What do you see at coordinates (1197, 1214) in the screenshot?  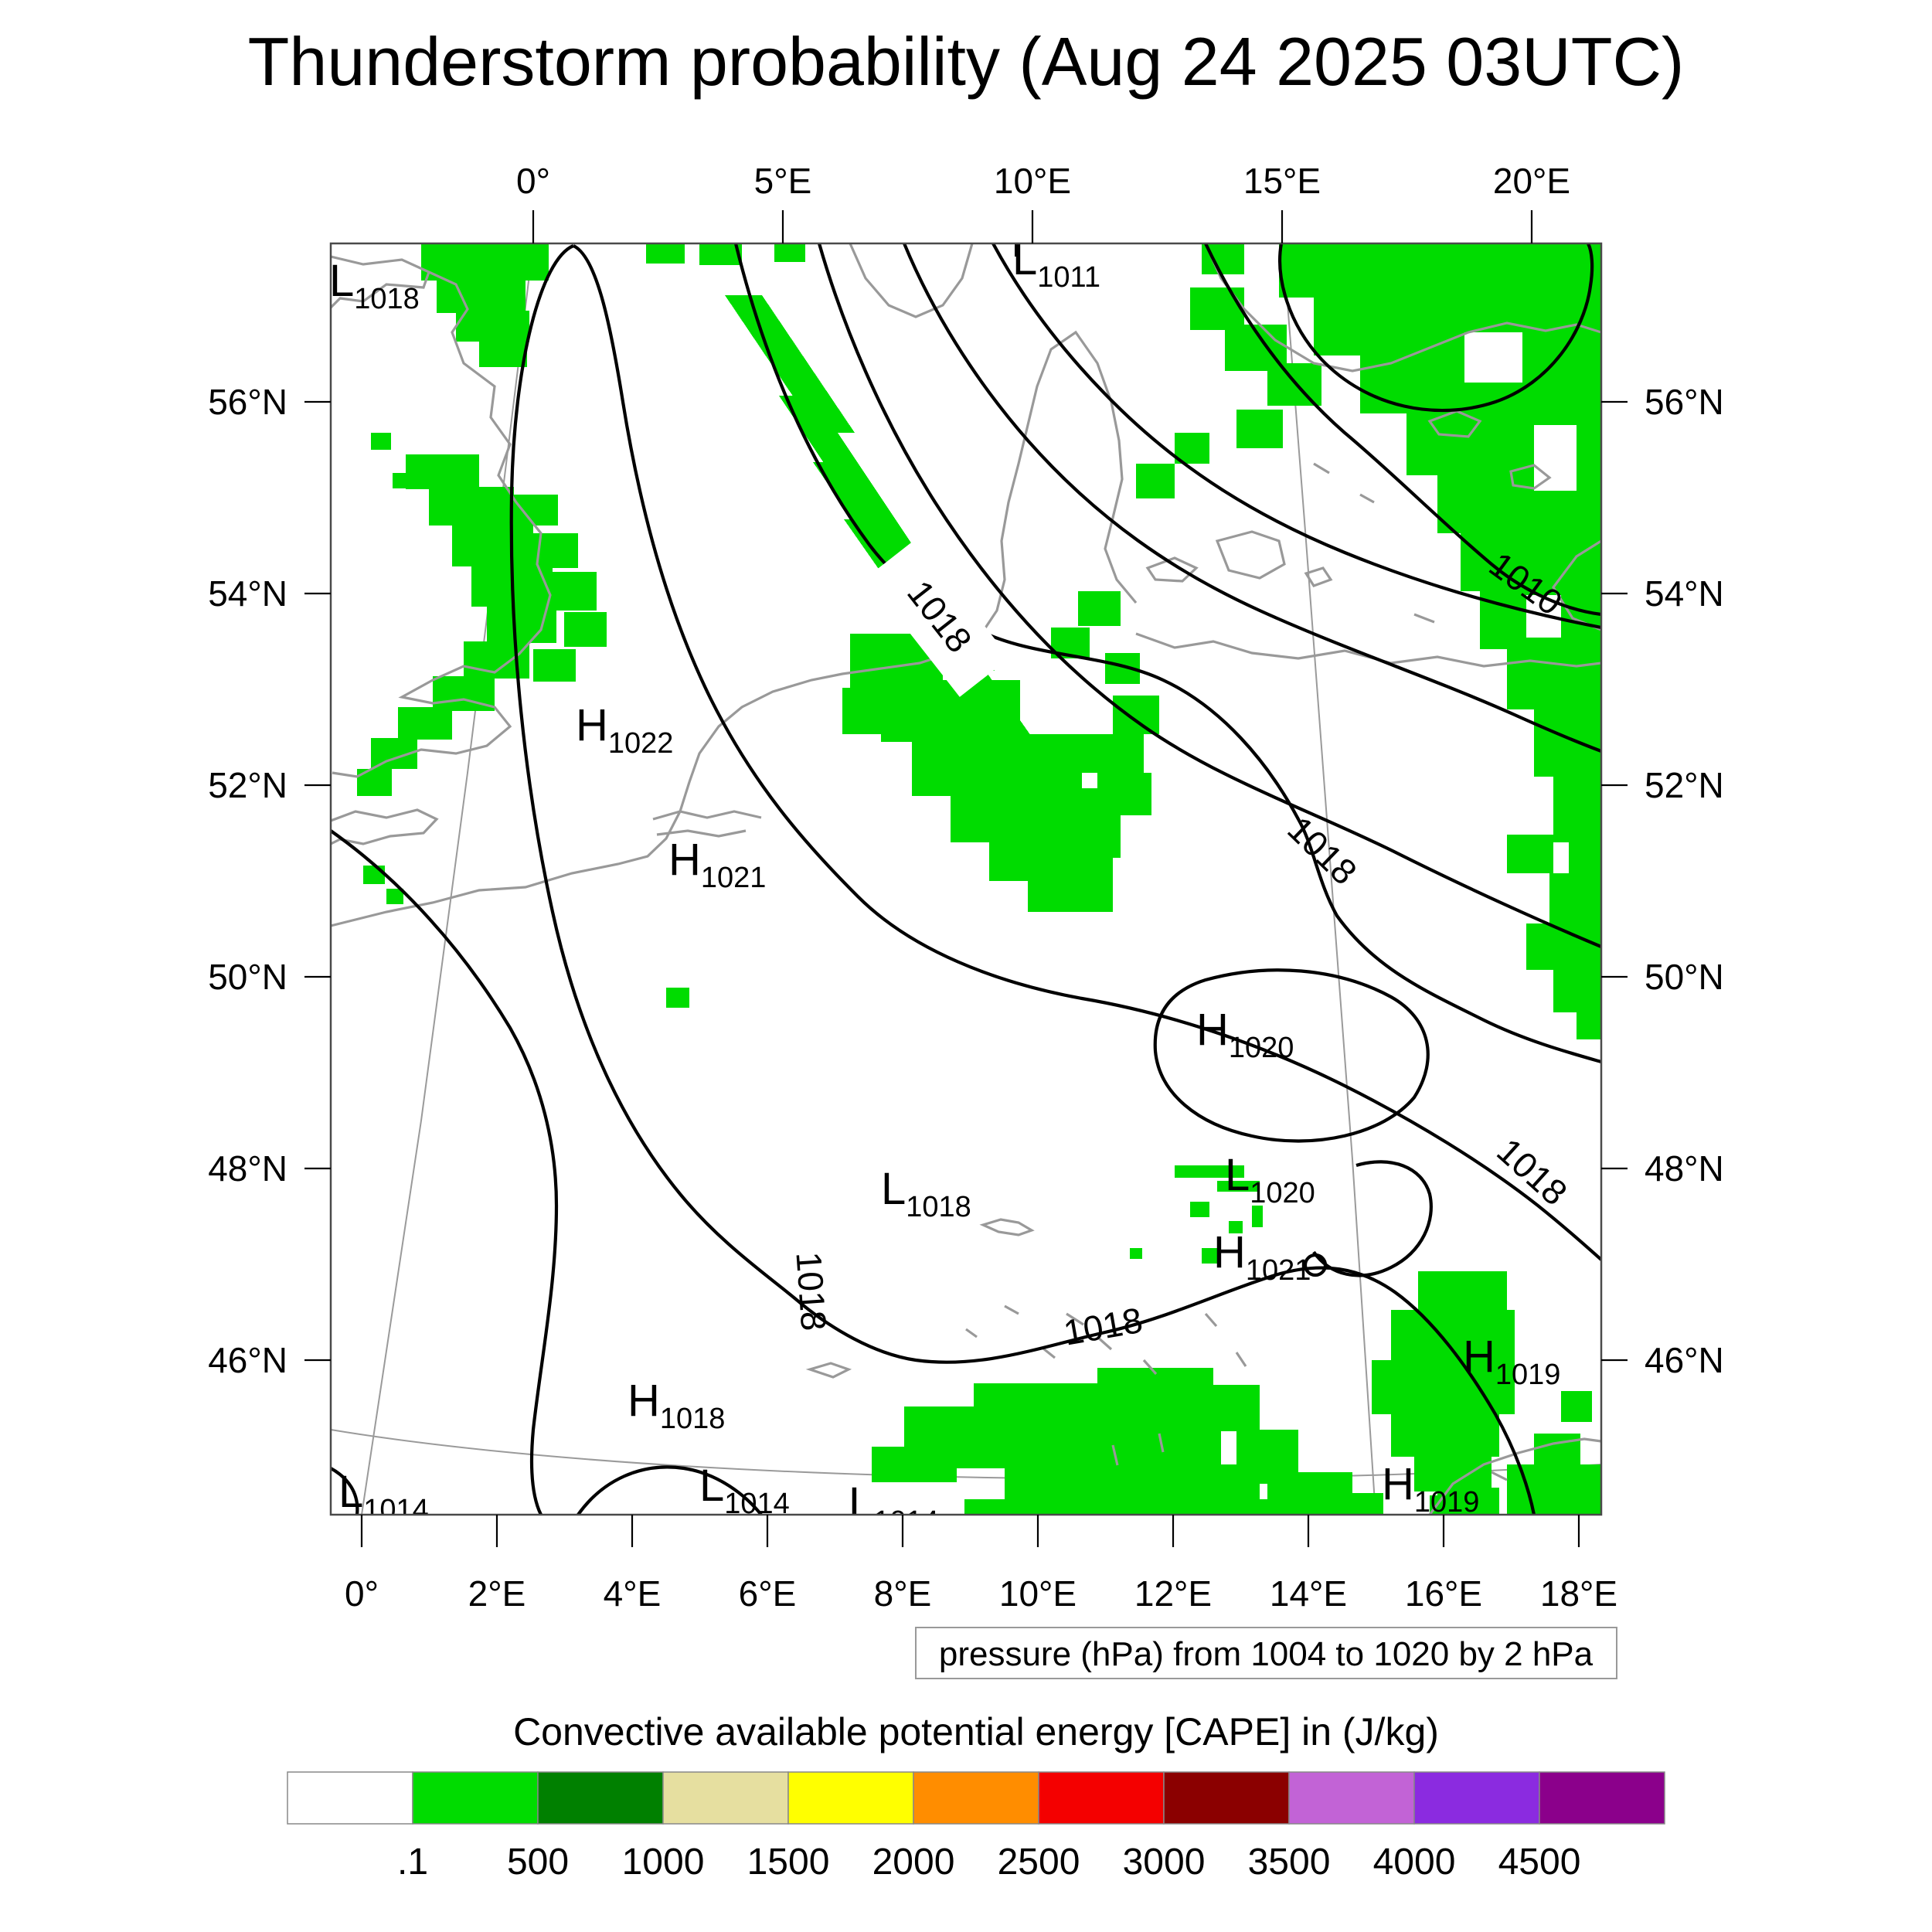 I see `cape-region-pannonia-specks` at bounding box center [1197, 1214].